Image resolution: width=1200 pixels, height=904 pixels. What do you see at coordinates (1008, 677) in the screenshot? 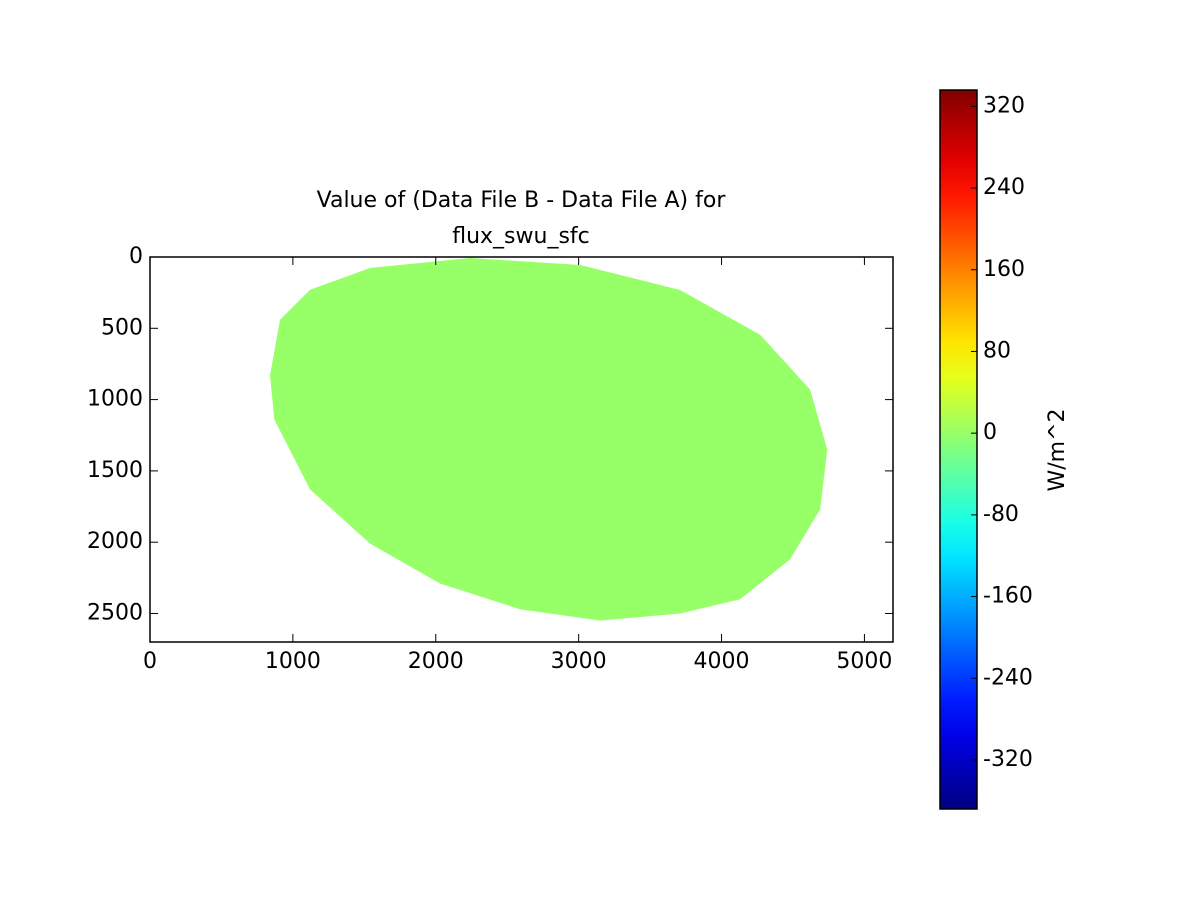
I see `colorbar-tick-label: -240` at bounding box center [1008, 677].